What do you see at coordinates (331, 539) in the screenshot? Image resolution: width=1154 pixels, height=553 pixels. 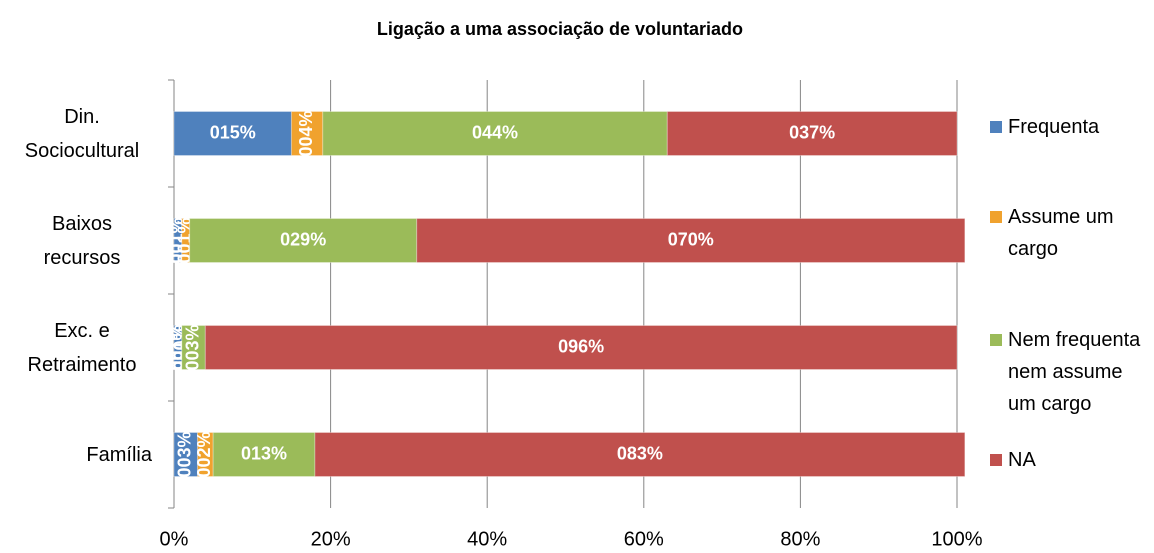 I see `x-tick-label: 20%` at bounding box center [331, 539].